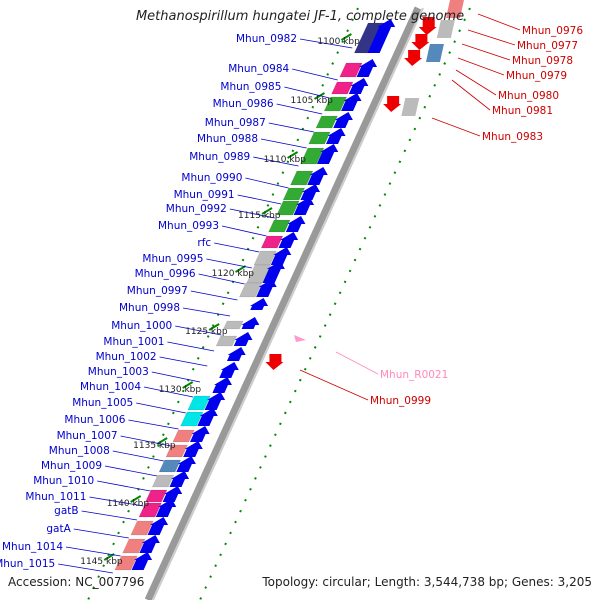 This screenshot has width=600, height=600. What do you see at coordinates (66, 511) in the screenshot?
I see `gene-label-left: gatB` at bounding box center [66, 511].